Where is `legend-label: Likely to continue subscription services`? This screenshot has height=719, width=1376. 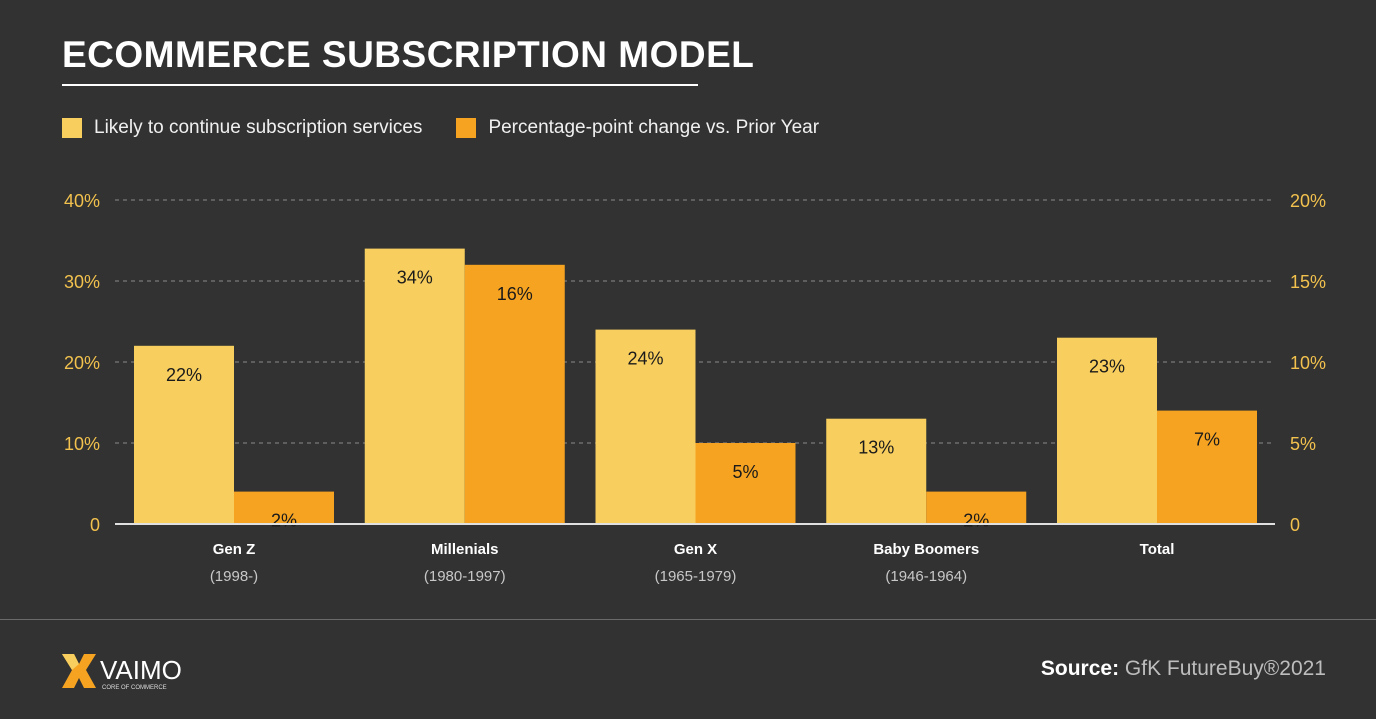
legend-label: Likely to continue subscription services is located at coordinates (258, 127).